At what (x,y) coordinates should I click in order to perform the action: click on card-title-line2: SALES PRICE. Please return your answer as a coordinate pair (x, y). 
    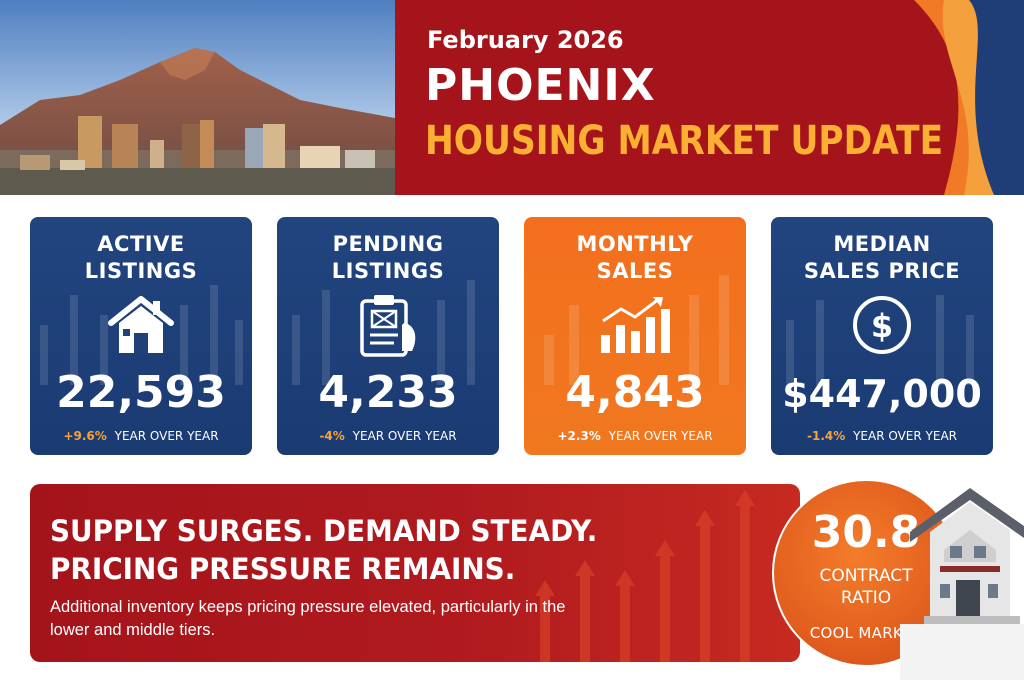
    Looking at the image, I should click on (882, 271).